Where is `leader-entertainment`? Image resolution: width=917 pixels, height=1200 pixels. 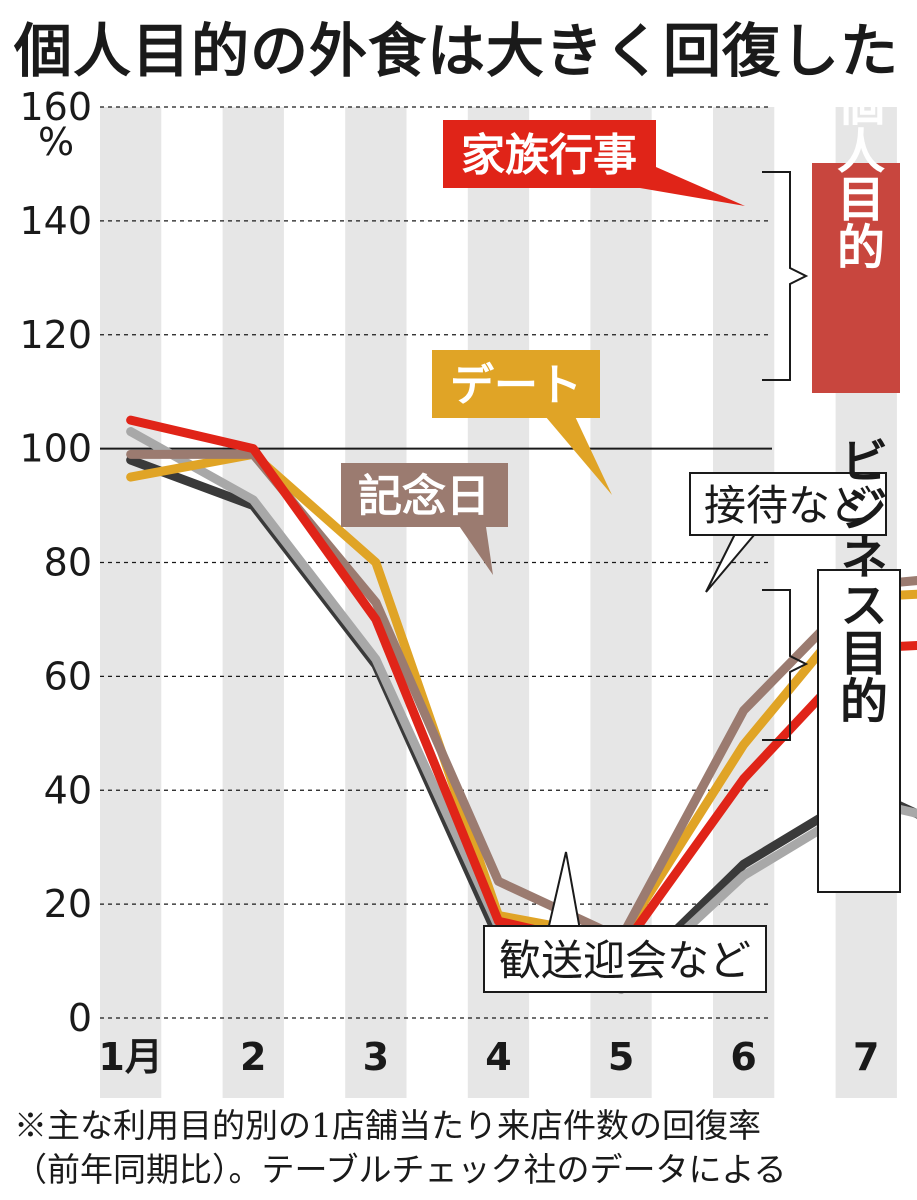
leader-entertainment is located at coordinates (733, 560).